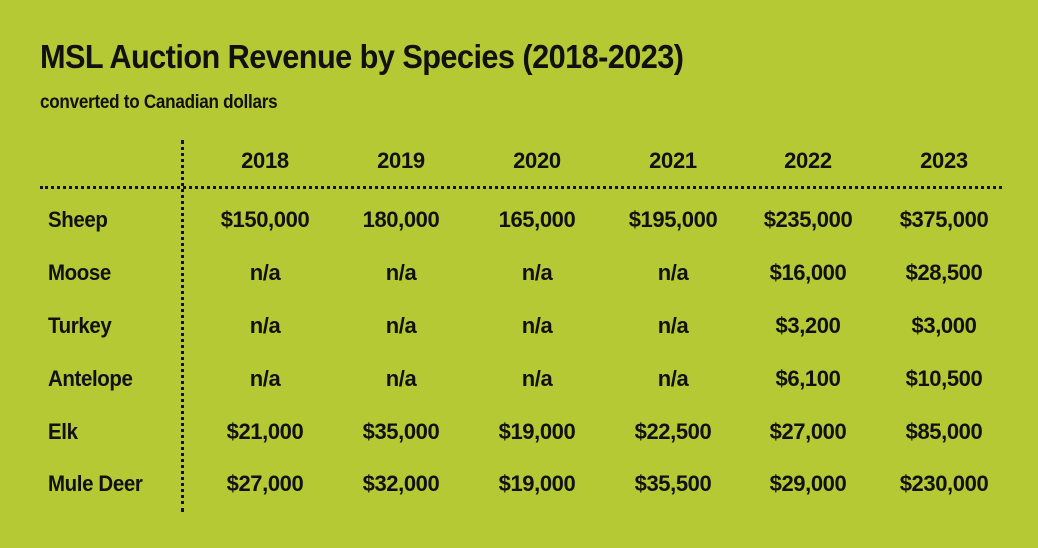 The image size is (1038, 548). Describe the element at coordinates (265, 378) in the screenshot. I see `cell-antelope-2018: n/a` at that location.